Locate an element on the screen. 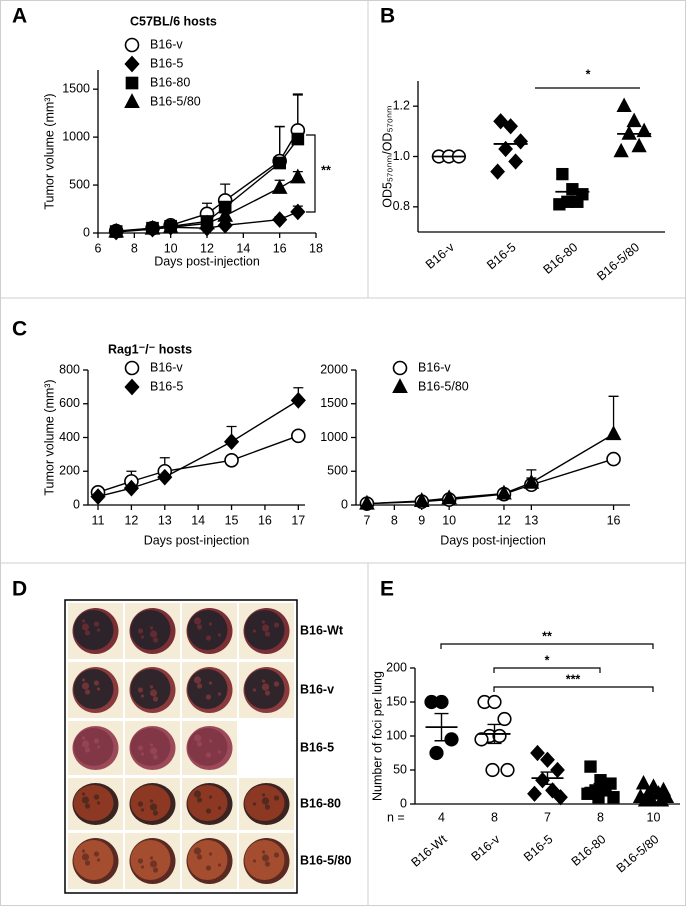  y-tick-label: 200 is located at coordinates (396, 667).